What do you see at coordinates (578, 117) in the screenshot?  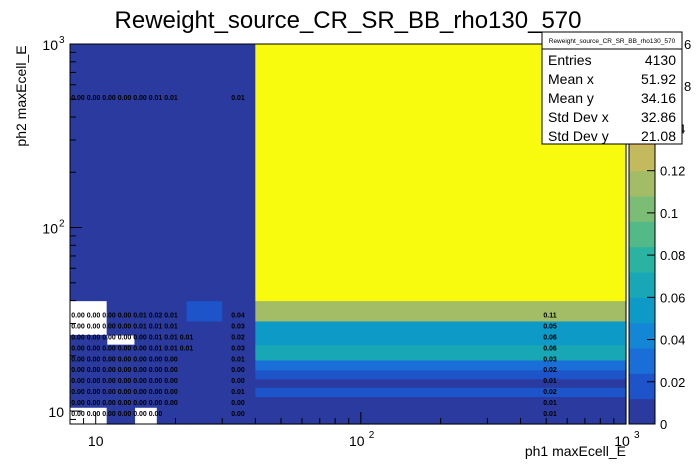 I see `stats-label: Std Dev x` at bounding box center [578, 117].